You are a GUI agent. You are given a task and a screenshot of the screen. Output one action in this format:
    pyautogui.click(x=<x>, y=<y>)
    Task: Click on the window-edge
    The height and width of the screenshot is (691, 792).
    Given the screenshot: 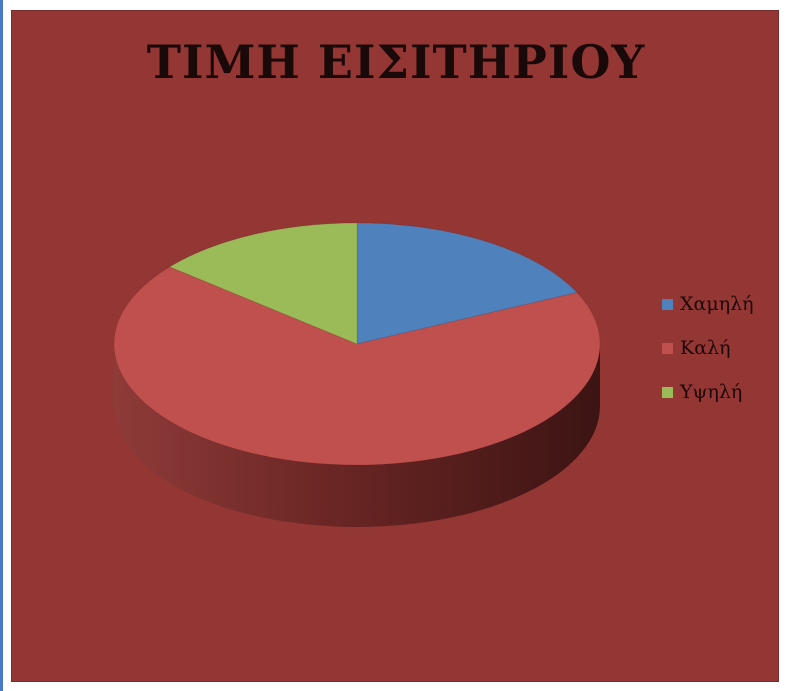 What is the action you would take?
    pyautogui.click(x=1, y=345)
    